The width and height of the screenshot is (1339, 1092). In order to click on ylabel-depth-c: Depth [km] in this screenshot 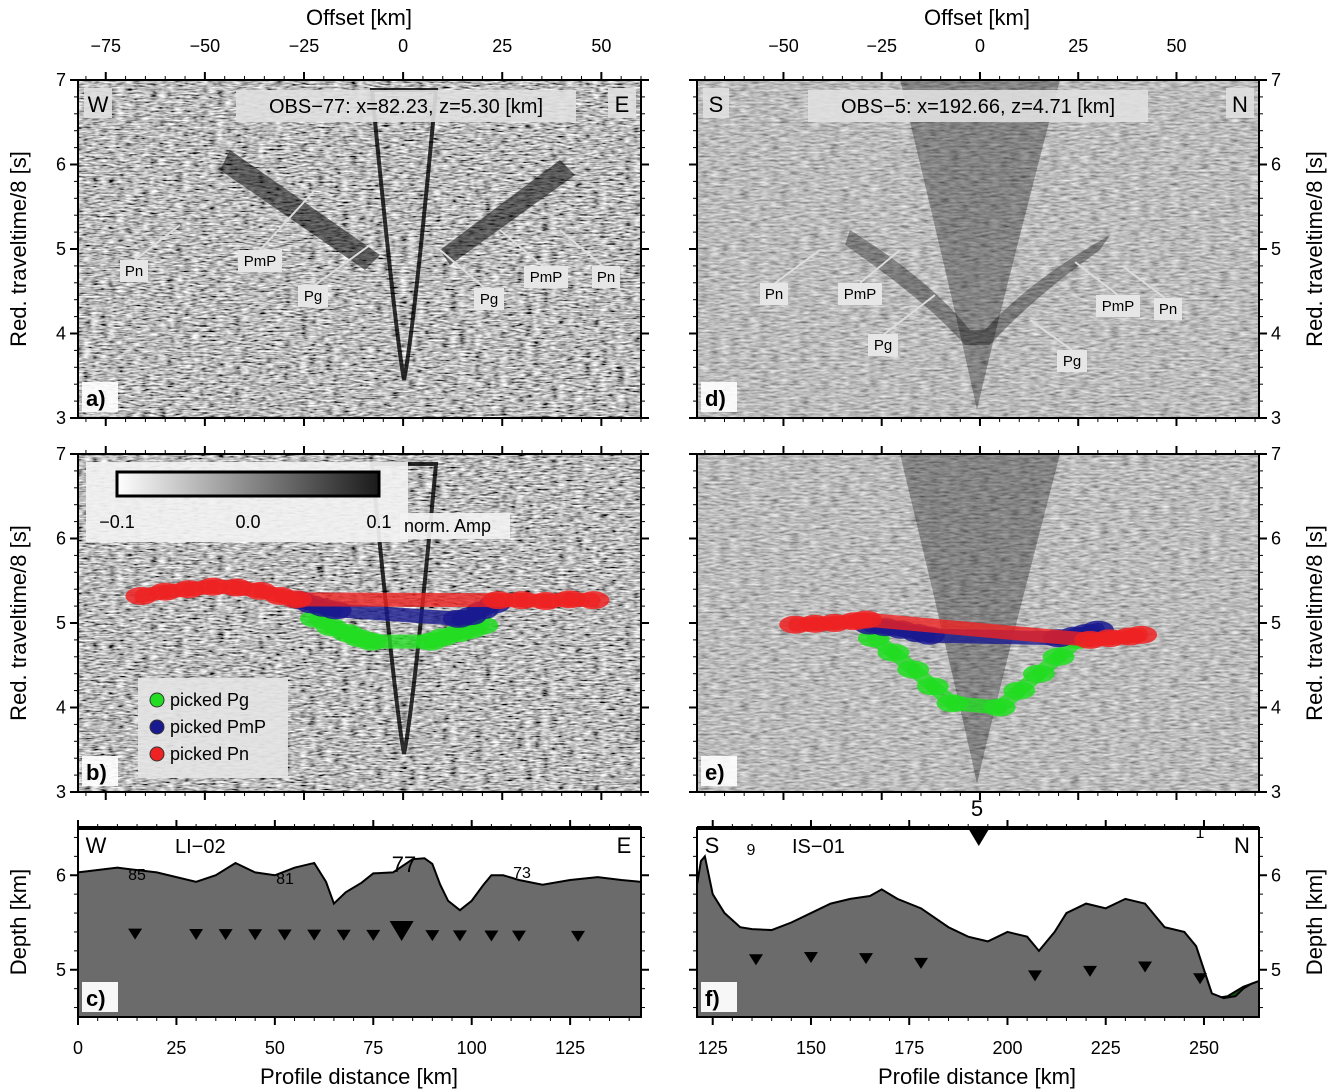, I will do `click(18, 922)`.